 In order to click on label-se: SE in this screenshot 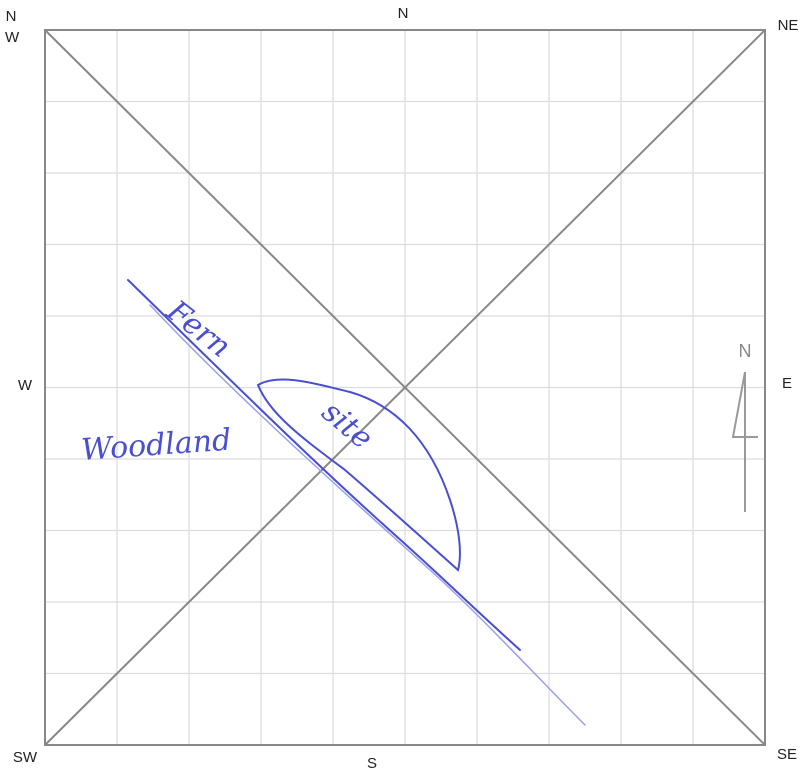, I will do `click(787, 754)`.